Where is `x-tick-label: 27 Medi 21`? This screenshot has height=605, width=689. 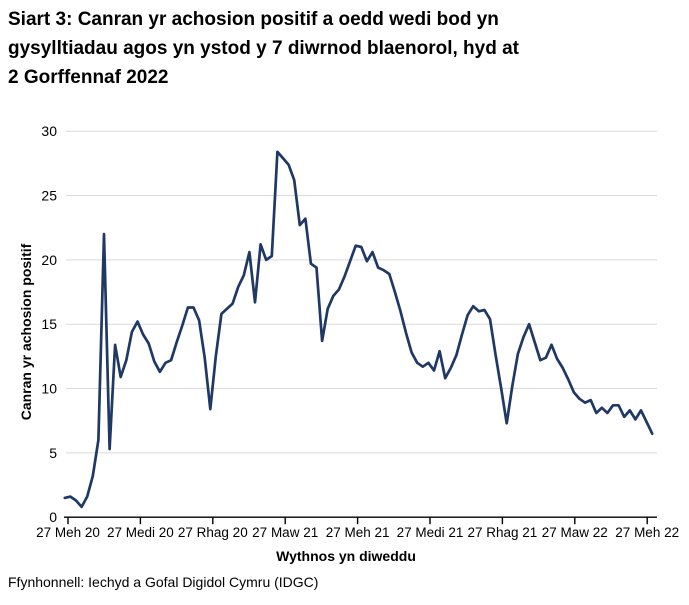
x-tick-label: 27 Medi 21 is located at coordinates (430, 532).